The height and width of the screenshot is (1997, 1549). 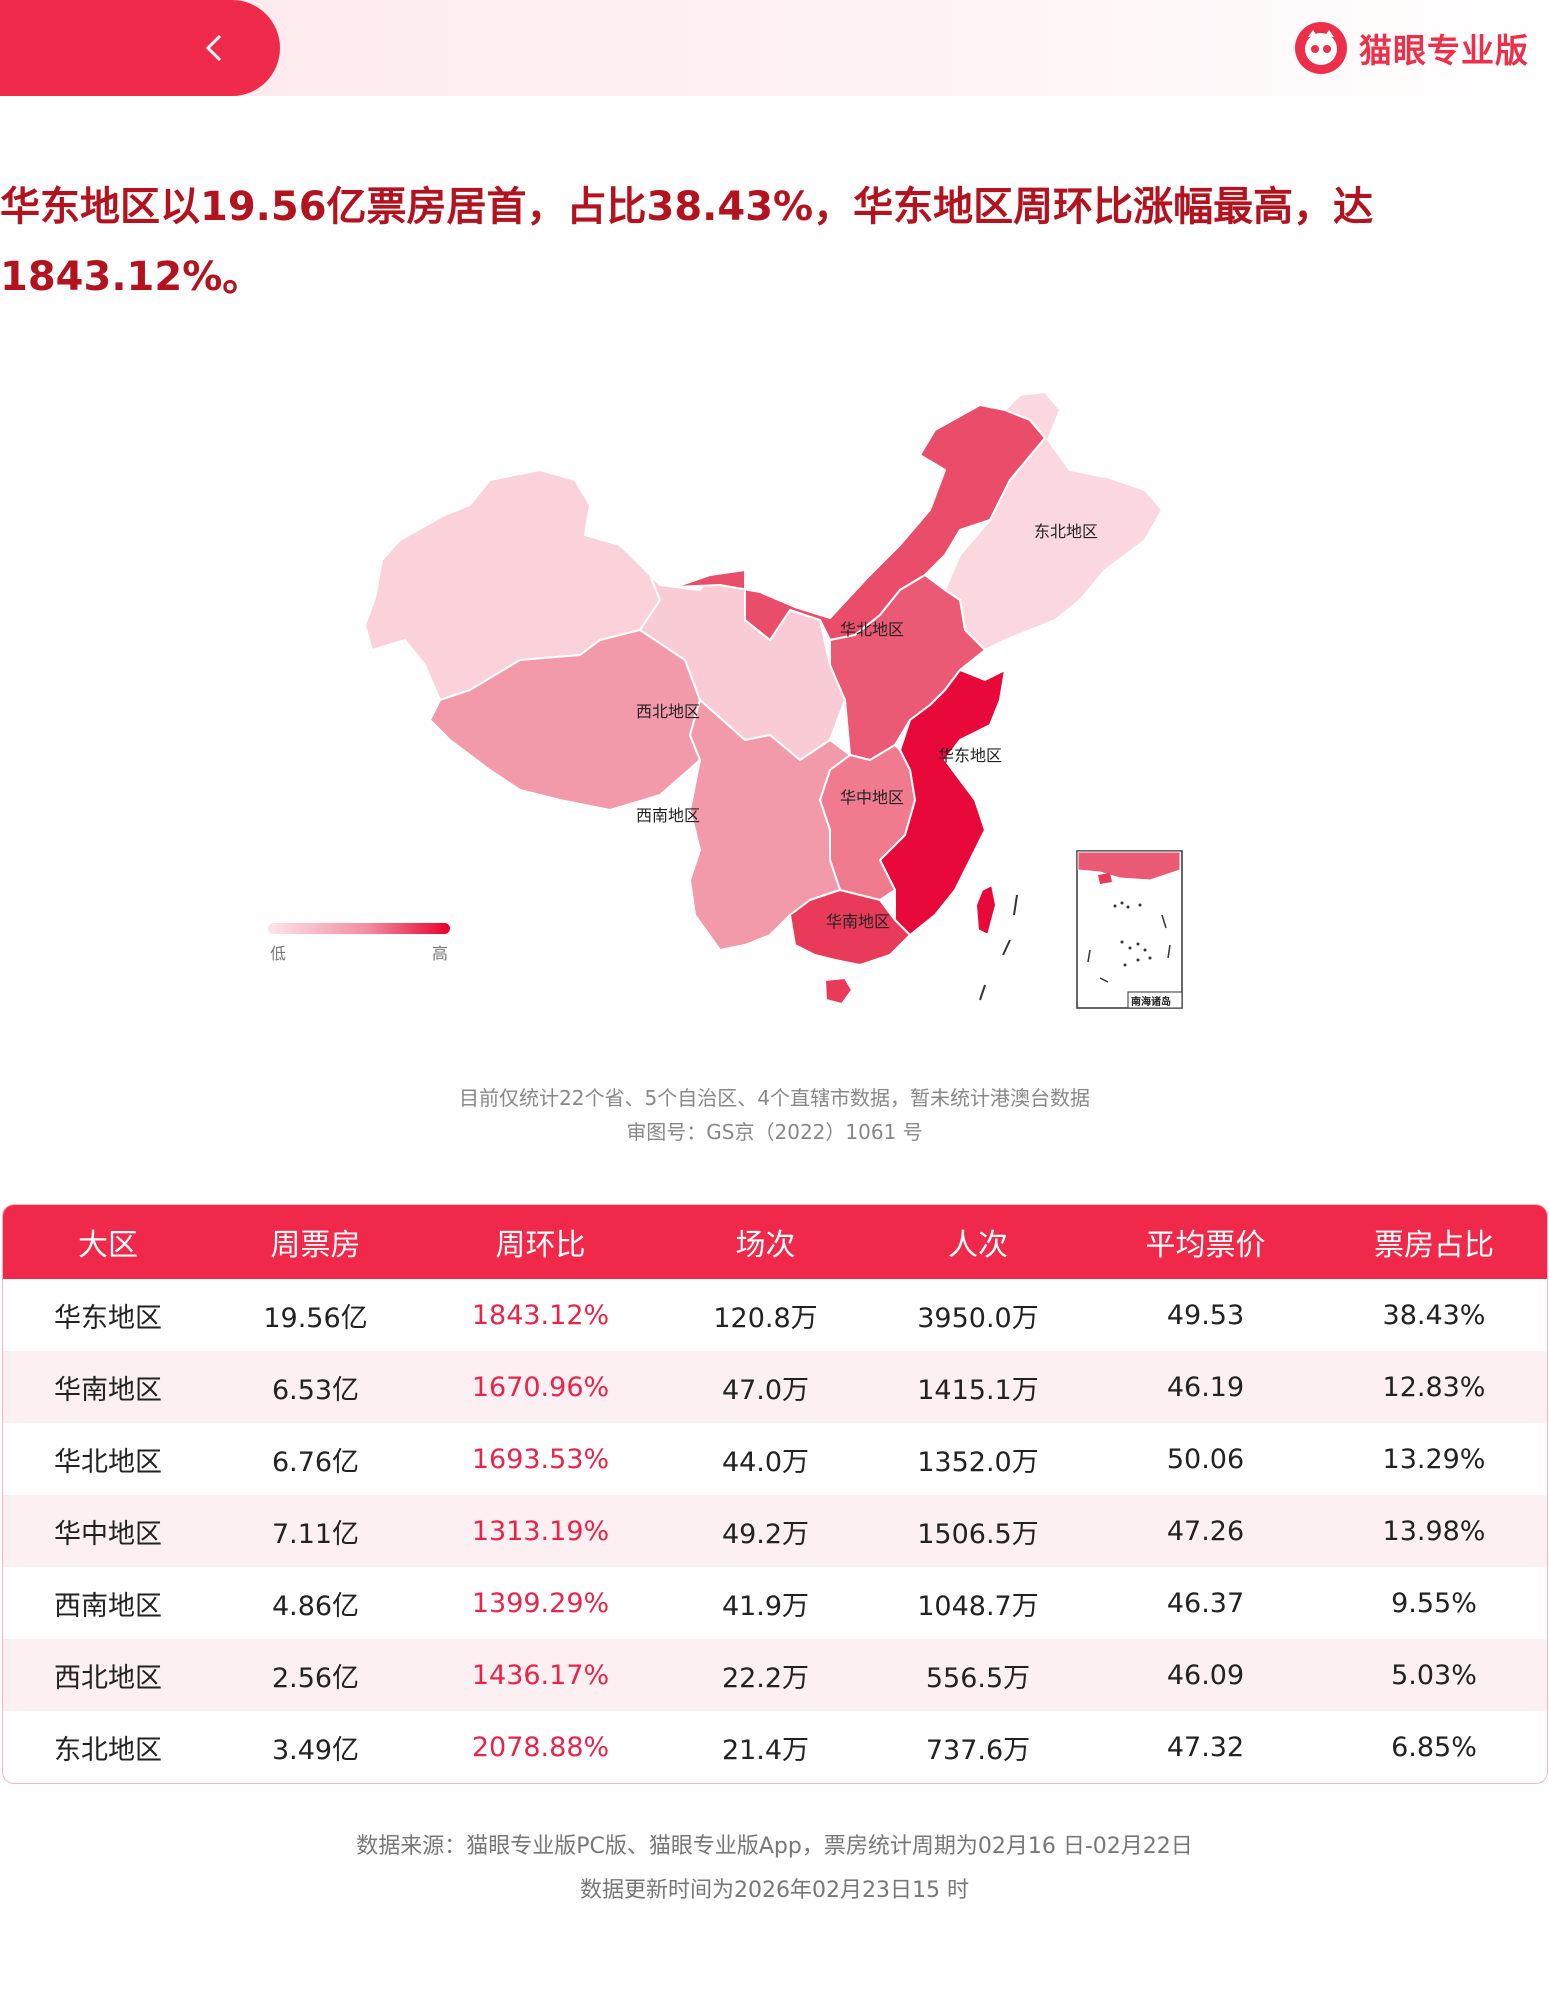 I want to click on cell-admissions: 1352.0万, so click(x=978, y=1462).